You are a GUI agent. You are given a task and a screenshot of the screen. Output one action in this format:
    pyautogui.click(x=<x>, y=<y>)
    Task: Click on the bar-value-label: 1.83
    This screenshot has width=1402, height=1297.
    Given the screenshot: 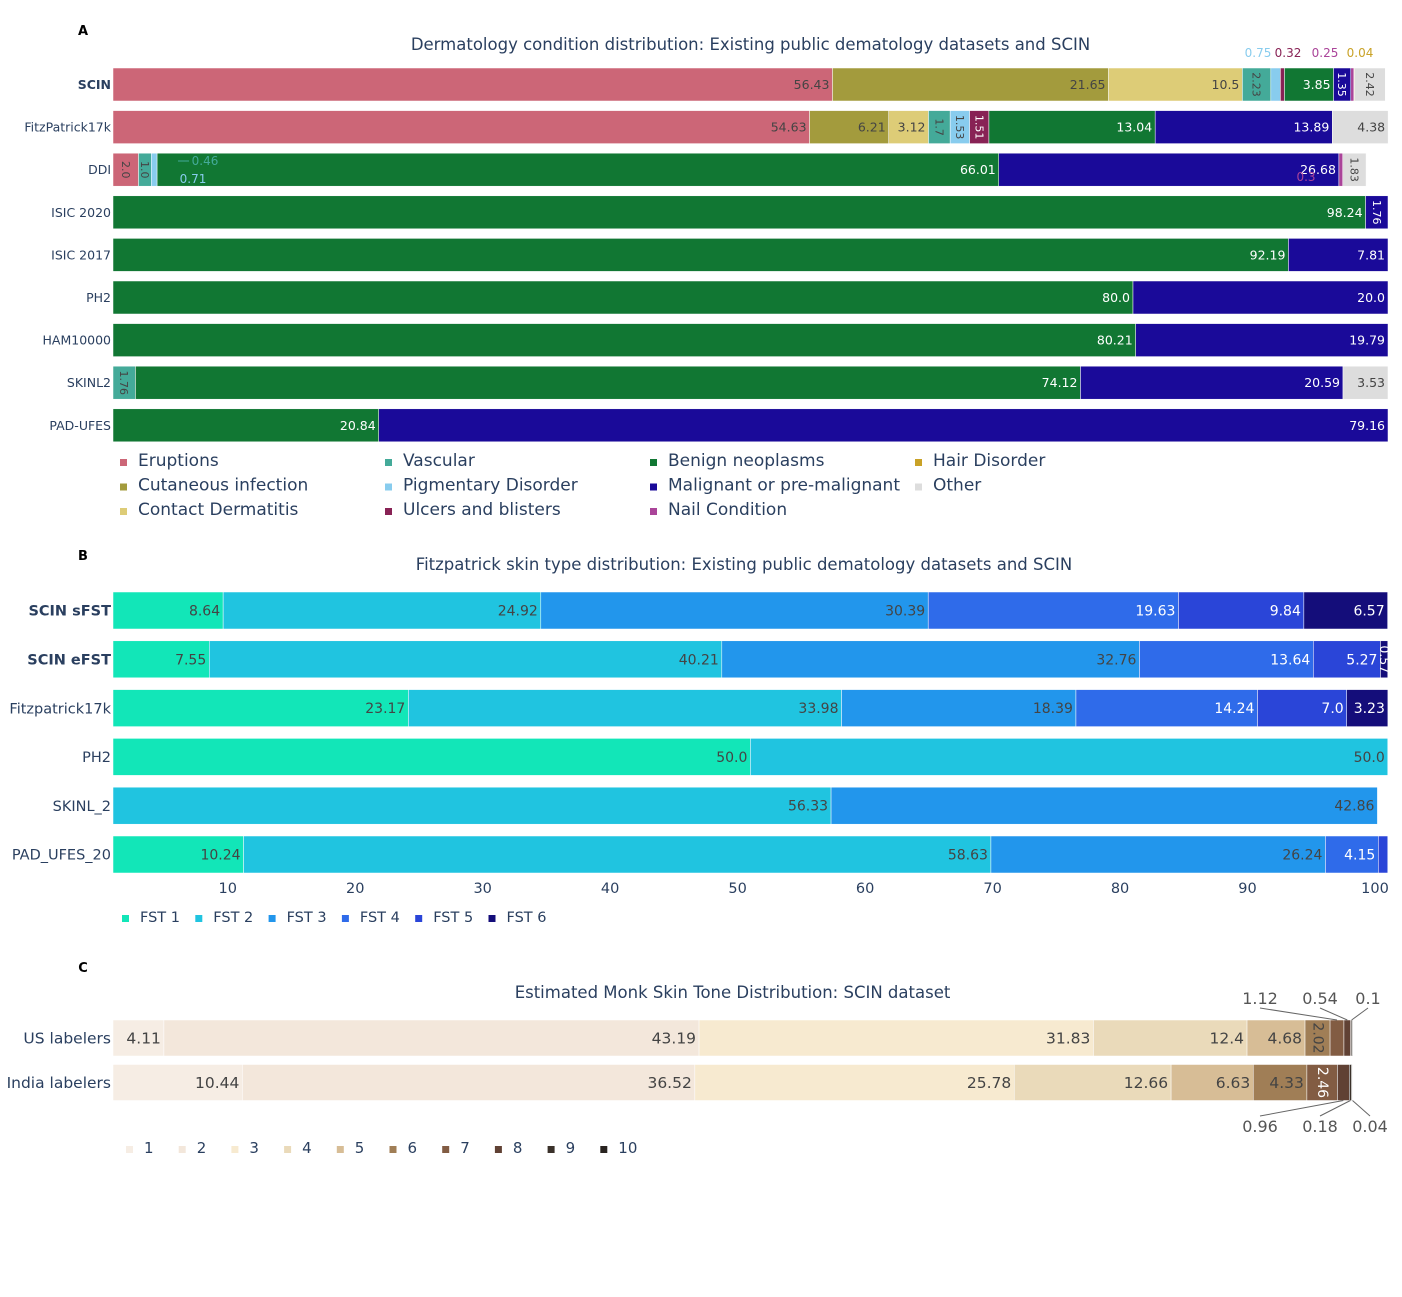 What is the action you would take?
    pyautogui.click(x=1353, y=169)
    